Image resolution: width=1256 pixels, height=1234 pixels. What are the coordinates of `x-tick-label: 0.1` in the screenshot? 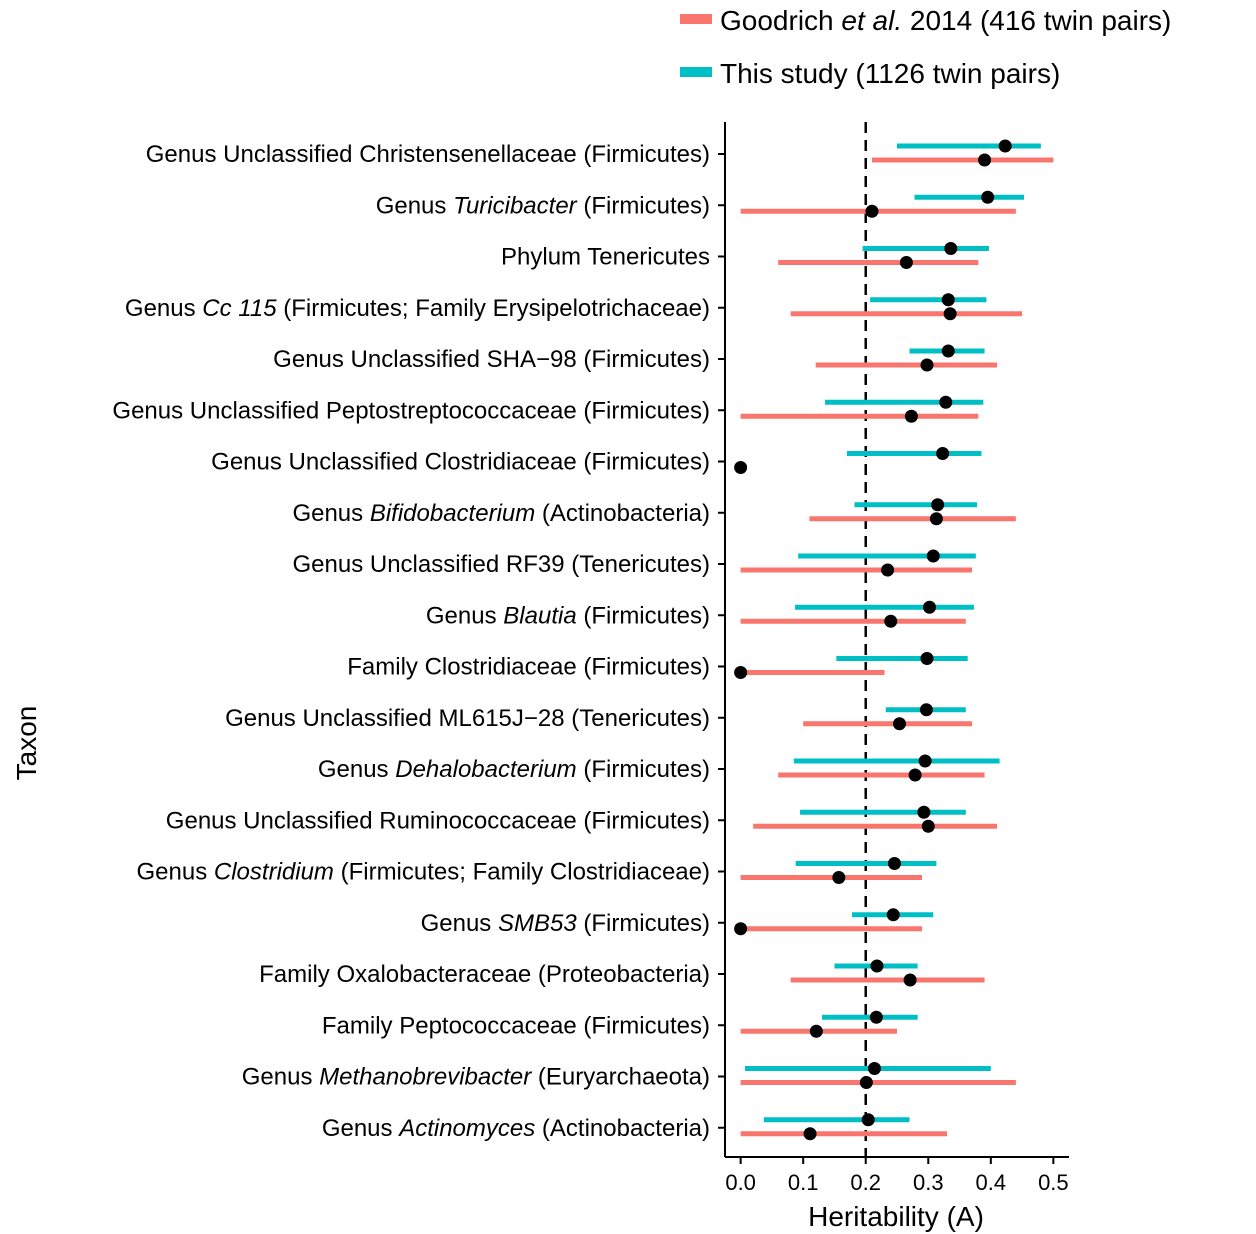 It's located at (803, 1182).